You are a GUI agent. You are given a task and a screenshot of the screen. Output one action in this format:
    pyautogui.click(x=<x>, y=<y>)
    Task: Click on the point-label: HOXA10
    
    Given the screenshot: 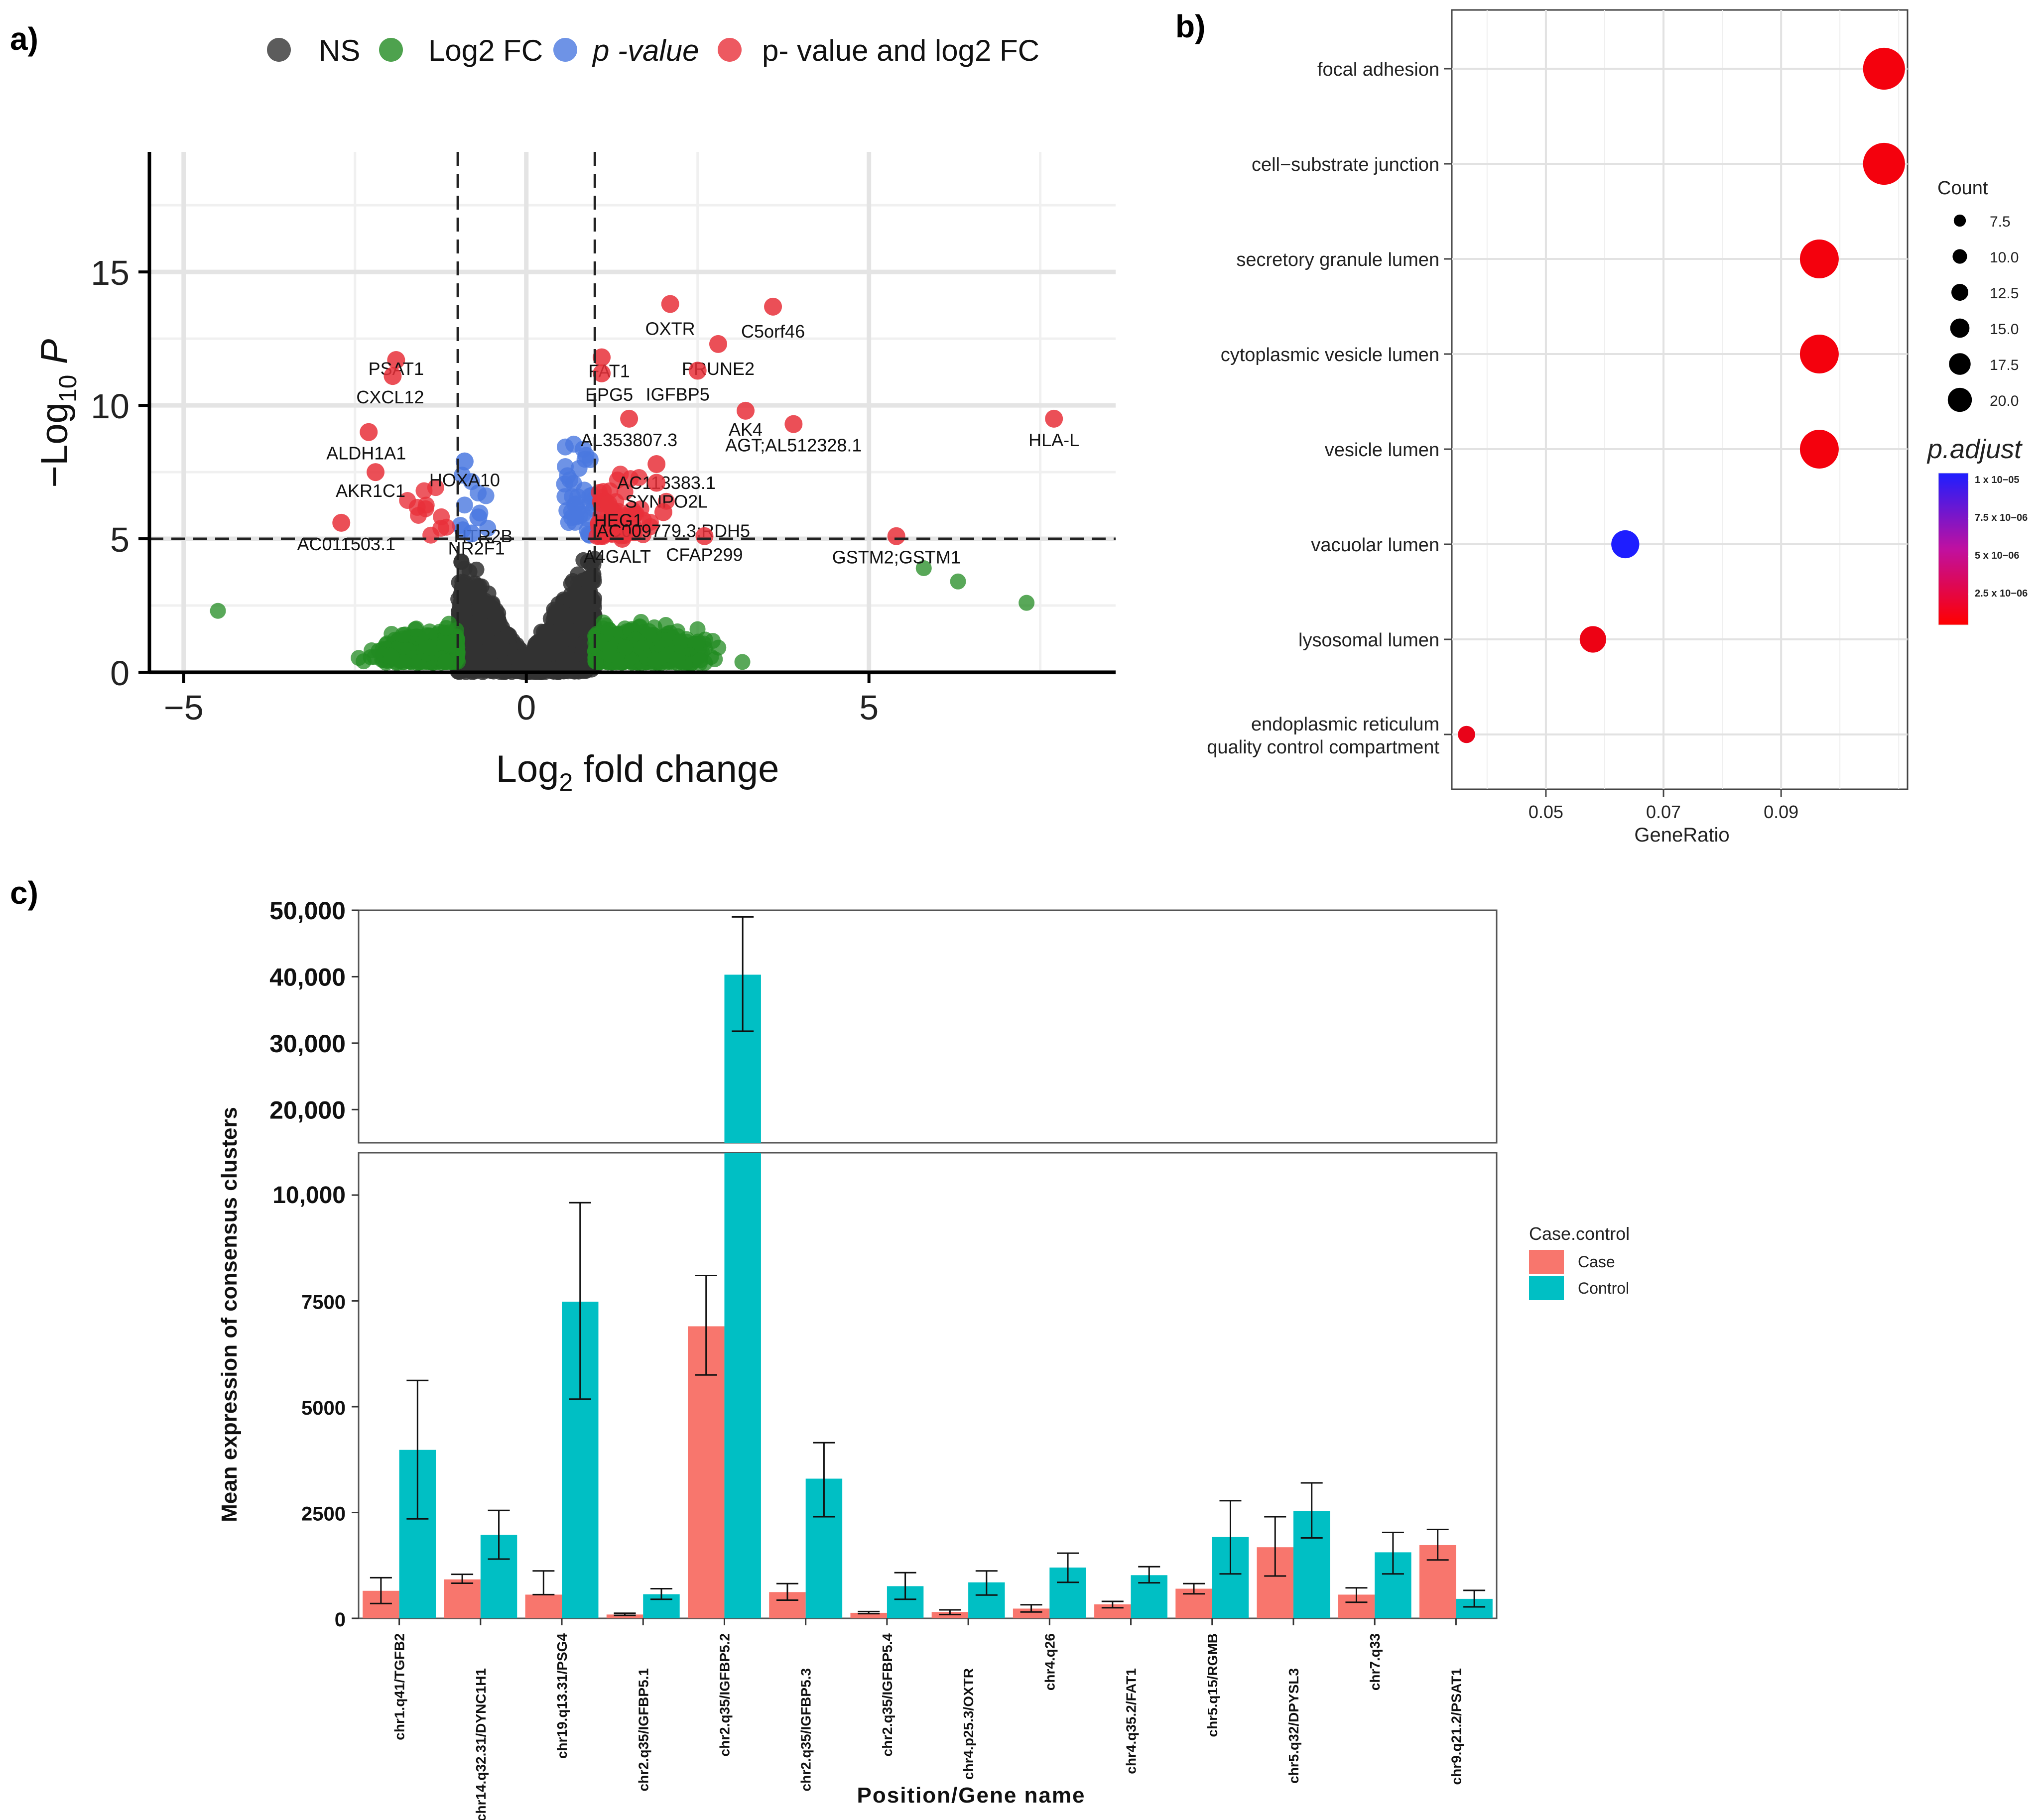 What is the action you would take?
    pyautogui.click(x=465, y=480)
    